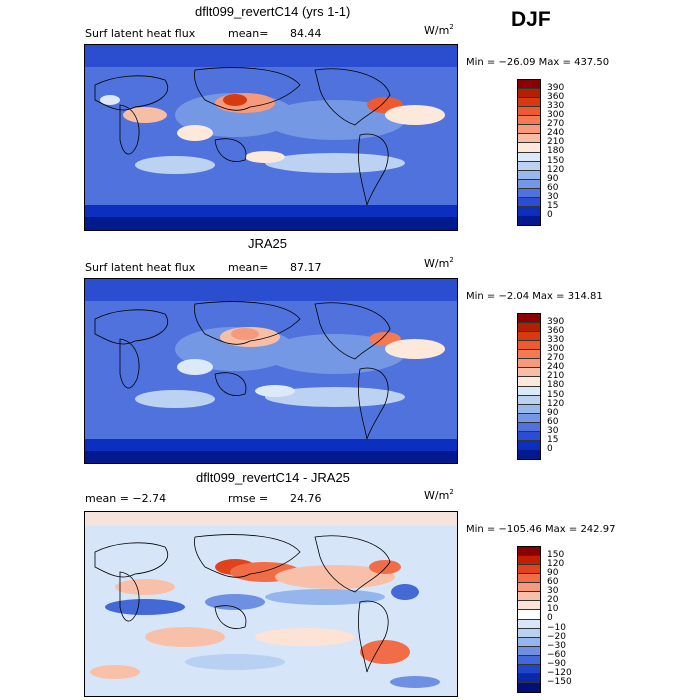 This screenshot has height=700, width=700. I want to click on panel3-rmse-label: rmse =, so click(248, 498).